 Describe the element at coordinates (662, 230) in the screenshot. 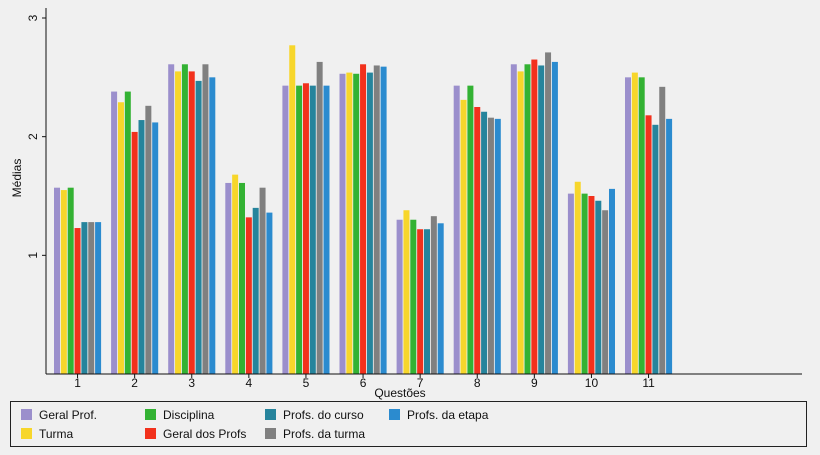

I see `bar-q11-s6` at that location.